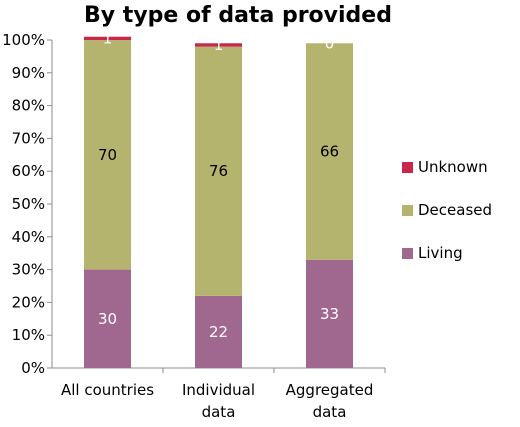 Image resolution: width=520 pixels, height=427 pixels. Describe the element at coordinates (28, 73) in the screenshot. I see `y-tick-label: 90%` at that location.